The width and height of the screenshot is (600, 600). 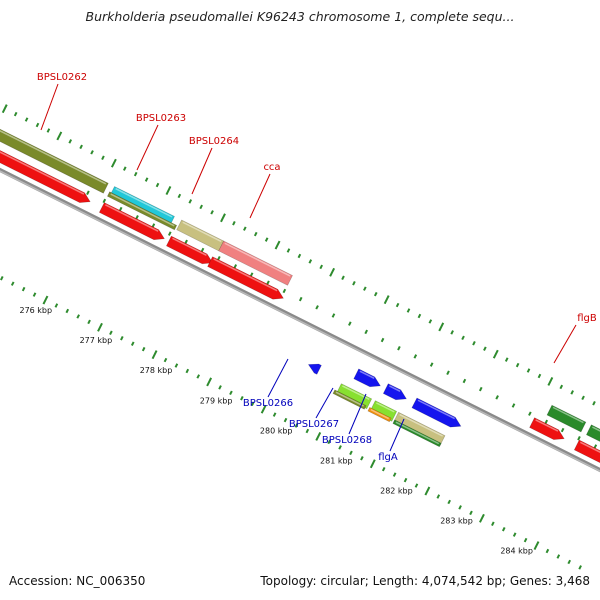 I want to click on gene-label-cca: cca, so click(x=271, y=167).